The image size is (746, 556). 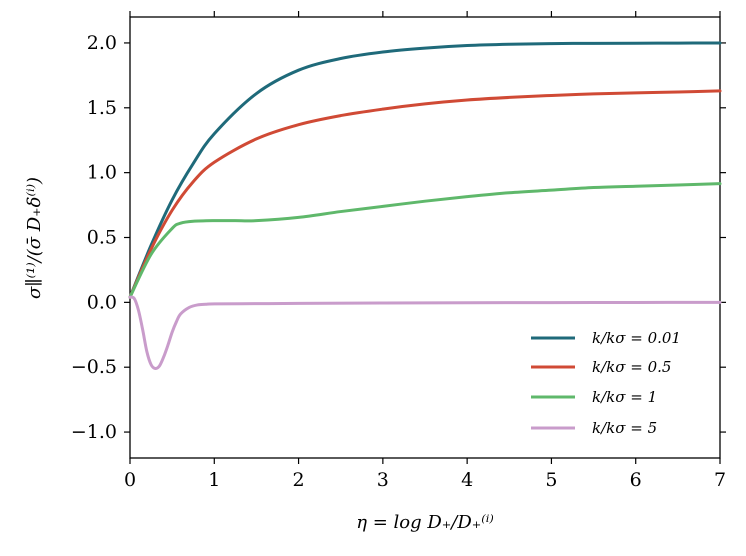 What do you see at coordinates (102, 173) in the screenshot?
I see `y-tick-label: 1.0` at bounding box center [102, 173].